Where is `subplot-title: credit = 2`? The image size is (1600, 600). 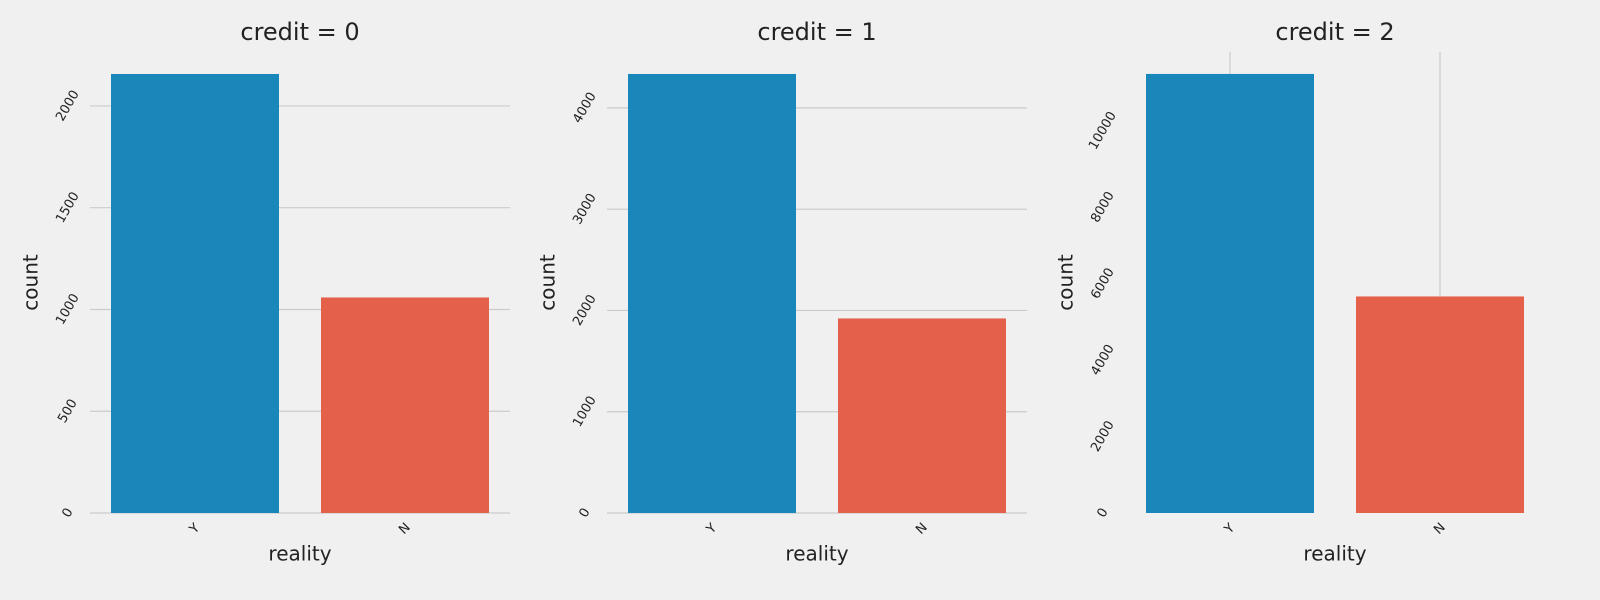 subplot-title: credit = 2 is located at coordinates (1334, 32).